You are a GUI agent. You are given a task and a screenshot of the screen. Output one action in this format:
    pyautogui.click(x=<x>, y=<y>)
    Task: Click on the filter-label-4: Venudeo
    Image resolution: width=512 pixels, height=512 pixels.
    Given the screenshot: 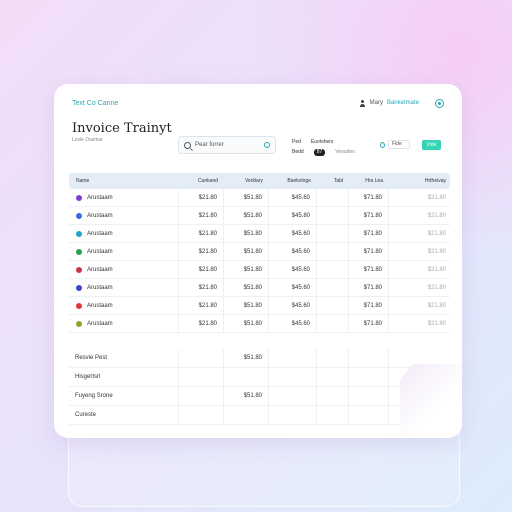 What is the action you would take?
    pyautogui.click(x=345, y=152)
    